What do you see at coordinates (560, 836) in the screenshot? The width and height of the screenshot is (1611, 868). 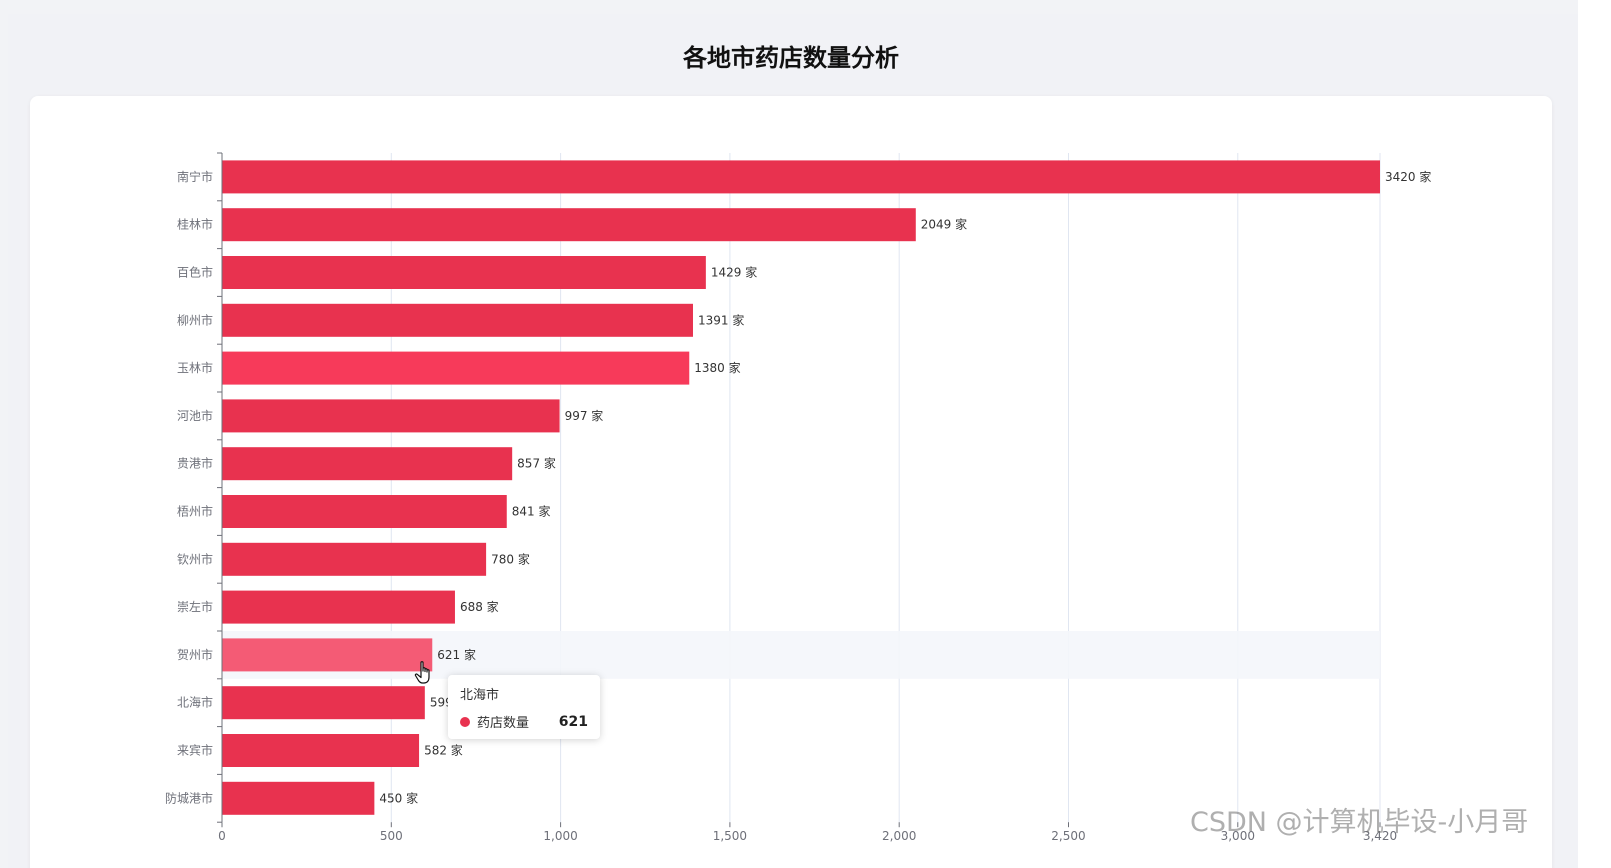 I see `x-tick-label: 1,000` at bounding box center [560, 836].